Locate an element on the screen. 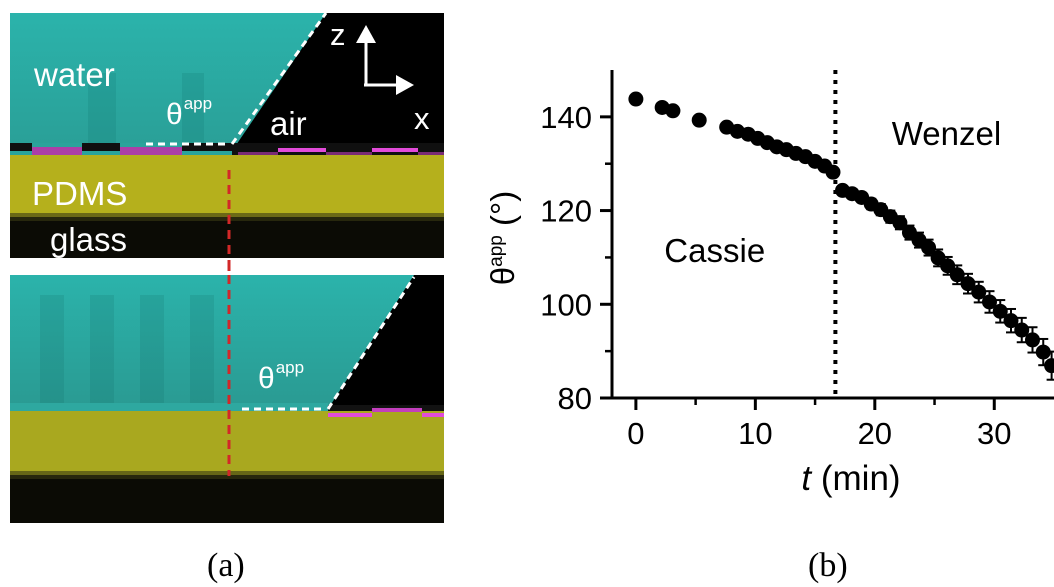  theta-app-label-top: θapp is located at coordinates (189, 113).